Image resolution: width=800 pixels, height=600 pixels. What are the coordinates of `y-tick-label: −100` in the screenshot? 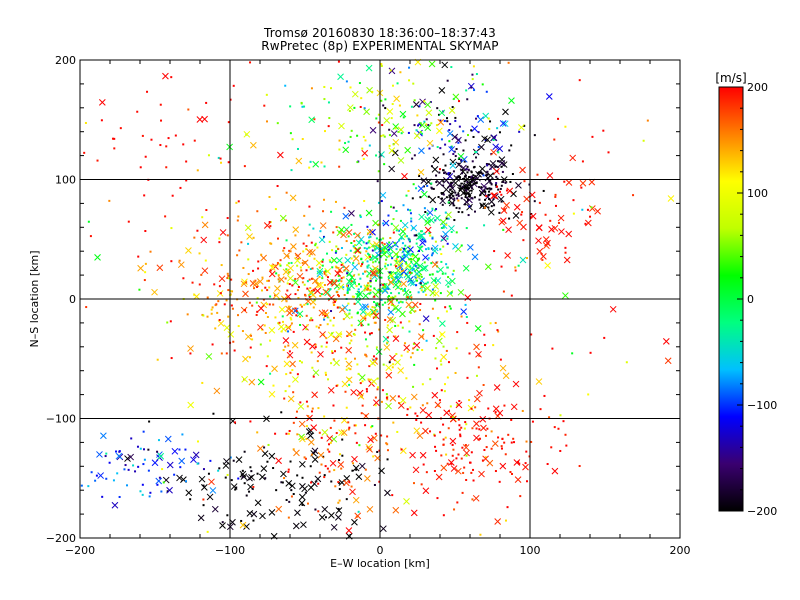 It's located at (61, 419).